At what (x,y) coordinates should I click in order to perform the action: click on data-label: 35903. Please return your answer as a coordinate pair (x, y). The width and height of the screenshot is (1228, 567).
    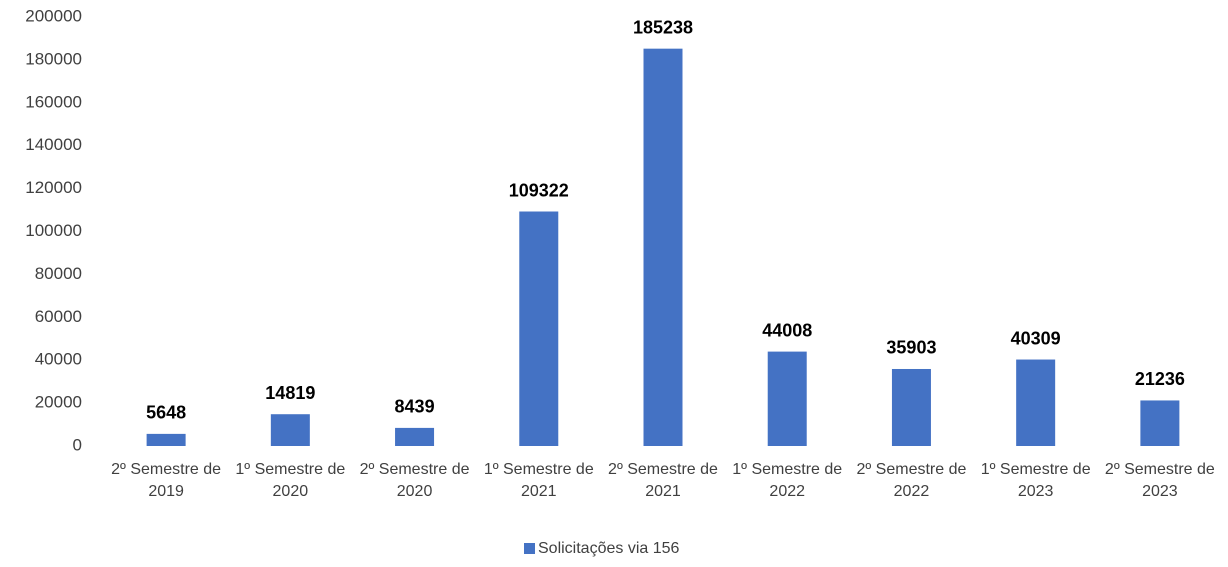
    Looking at the image, I should click on (911, 348).